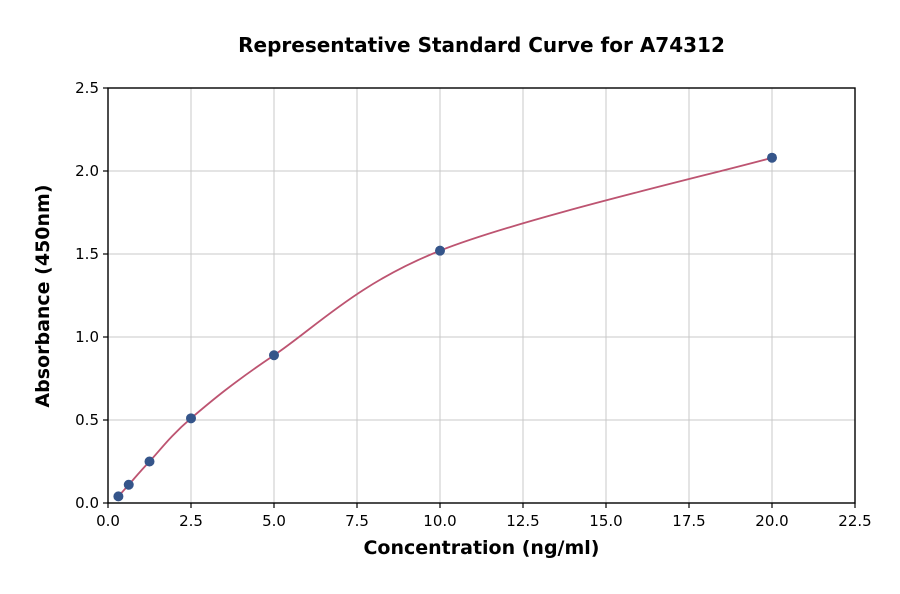  I want to click on x-tick-label: 17.5, so click(688, 521).